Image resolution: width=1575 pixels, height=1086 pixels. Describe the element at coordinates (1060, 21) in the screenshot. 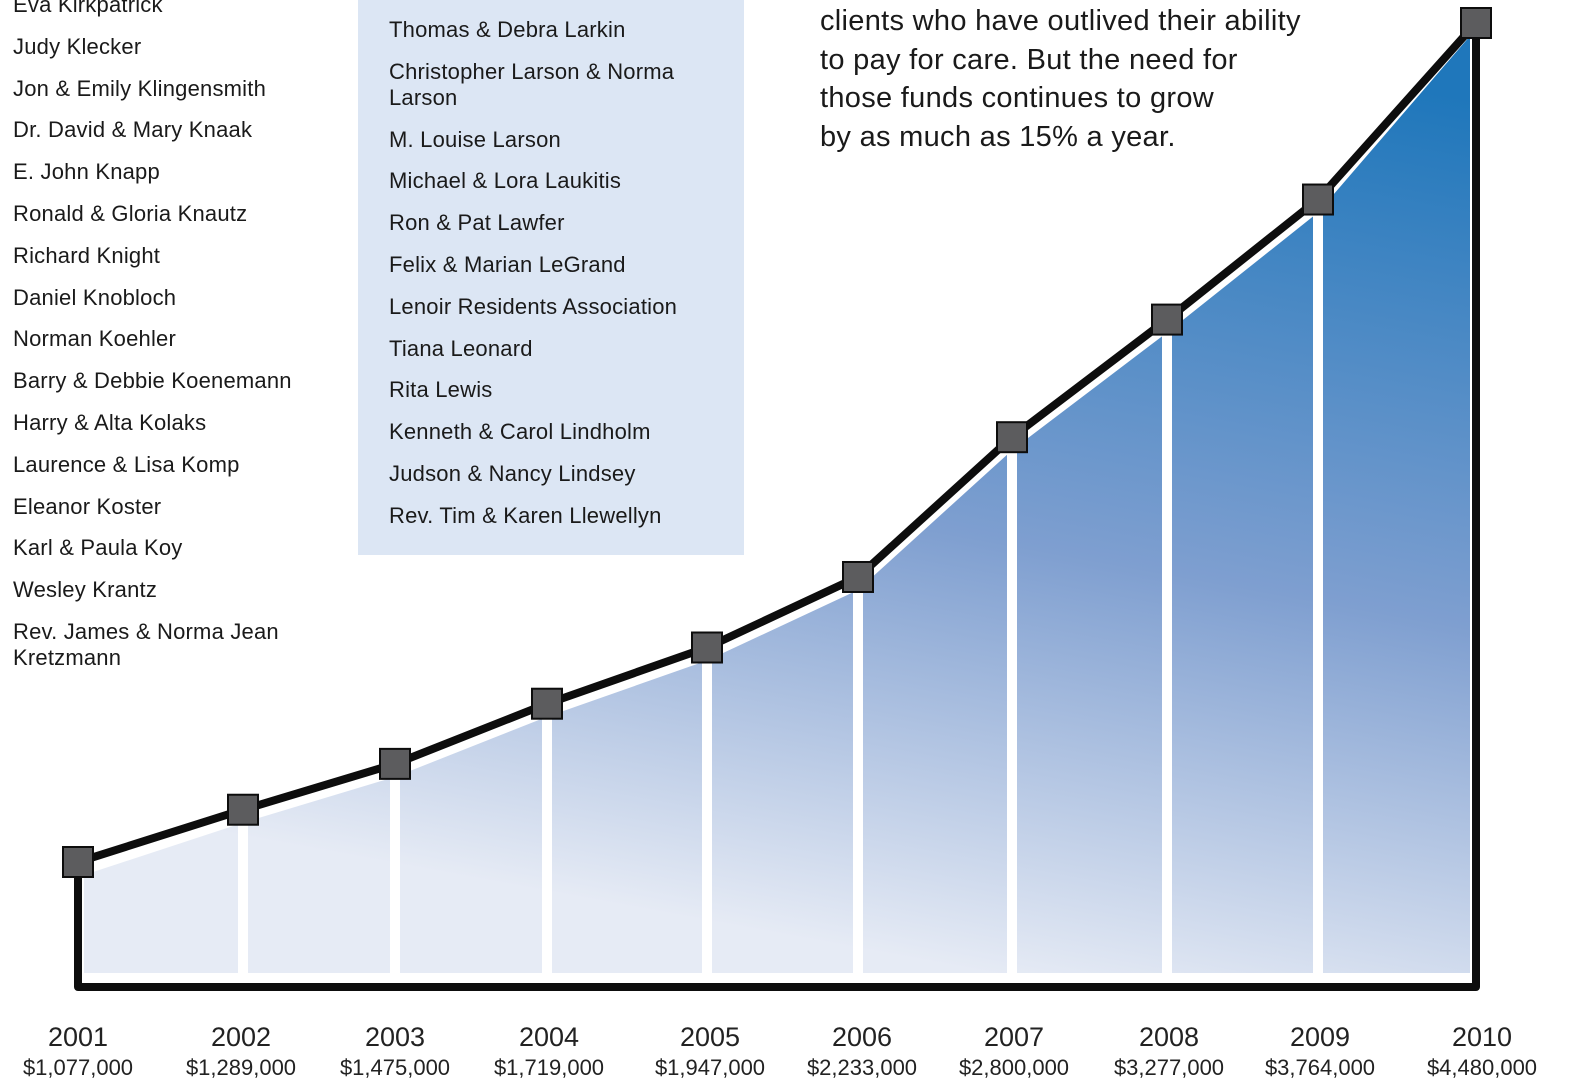

I see `intro-line: clients who have outlived their ability` at that location.